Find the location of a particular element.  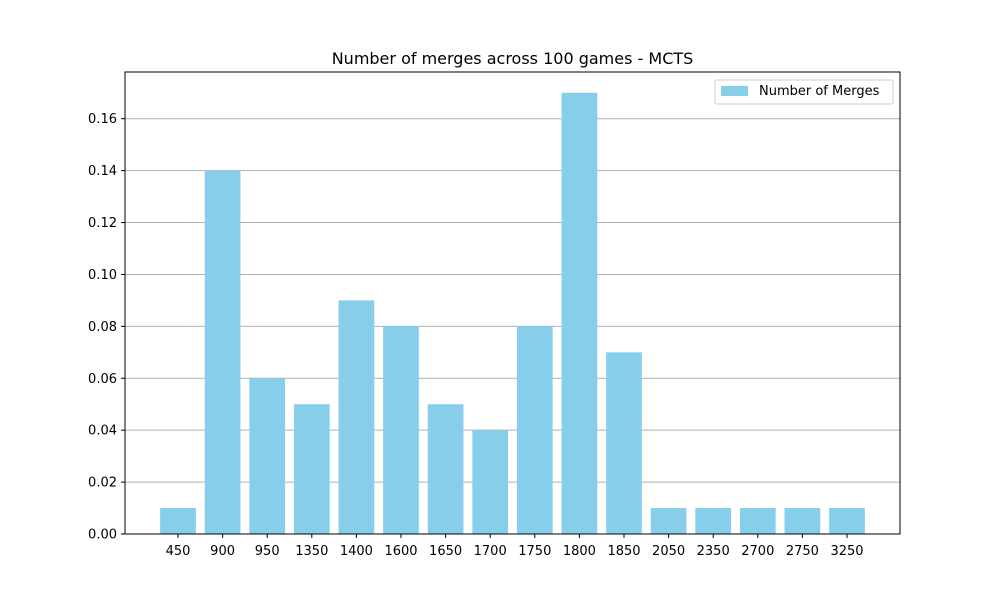

x-tick-label: 1850 is located at coordinates (623, 551).